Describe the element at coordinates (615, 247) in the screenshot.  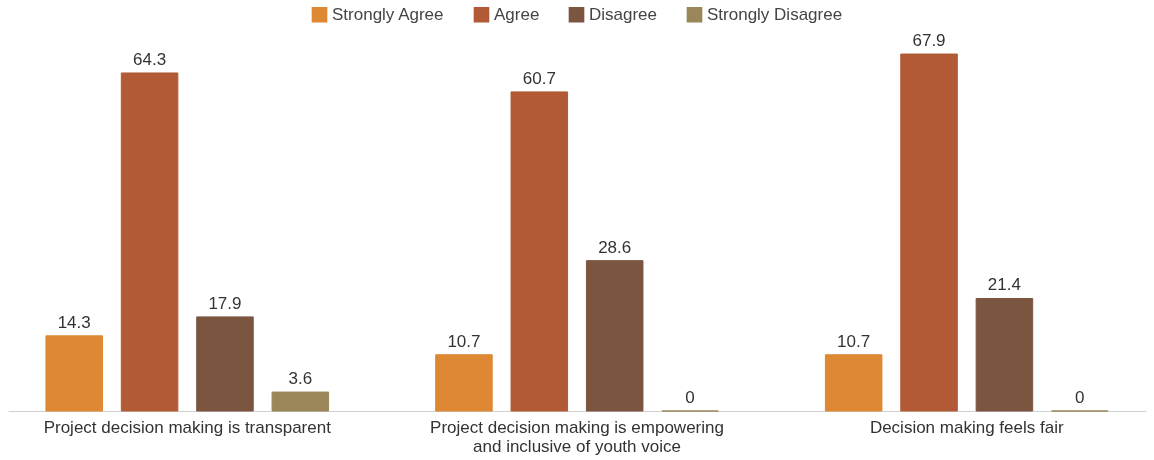
I see `data-label: 28.6` at that location.